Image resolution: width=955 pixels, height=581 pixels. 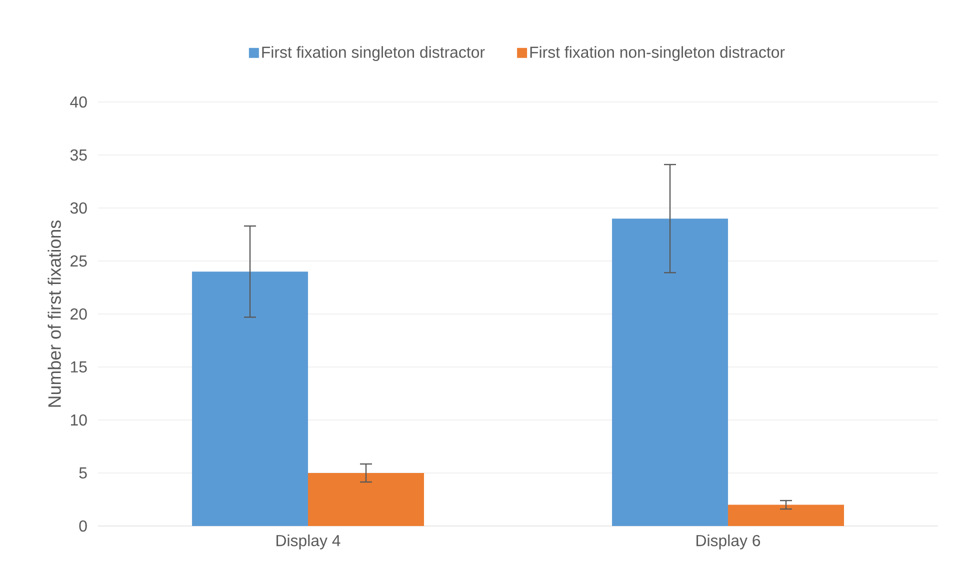 What do you see at coordinates (728, 542) in the screenshot?
I see `x-tick-label: Display 6` at bounding box center [728, 542].